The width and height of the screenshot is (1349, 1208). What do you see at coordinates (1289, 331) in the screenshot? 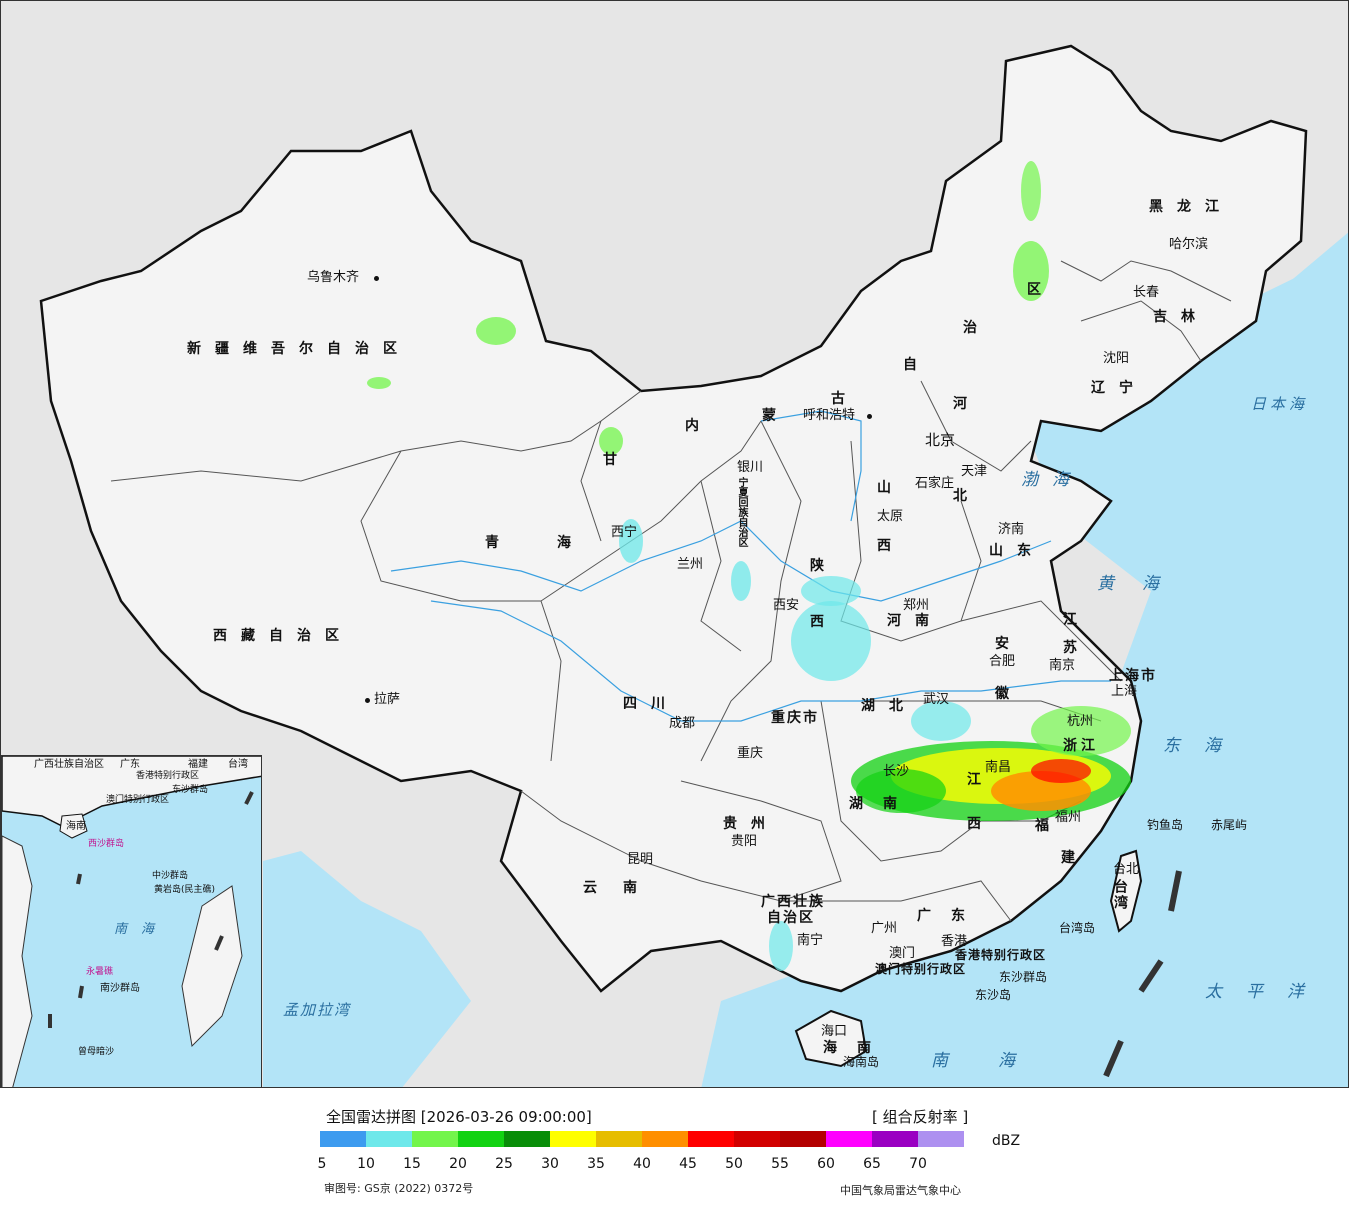
I see `japan-sea-area` at bounding box center [1289, 331].